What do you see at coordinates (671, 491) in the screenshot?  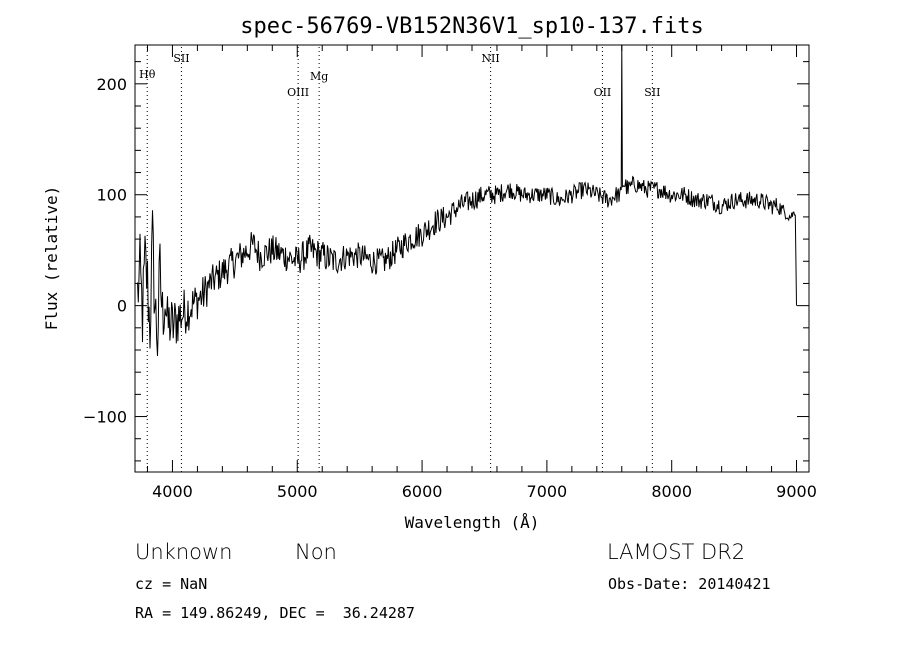 I see `x-tick-label: 8000` at bounding box center [671, 491].